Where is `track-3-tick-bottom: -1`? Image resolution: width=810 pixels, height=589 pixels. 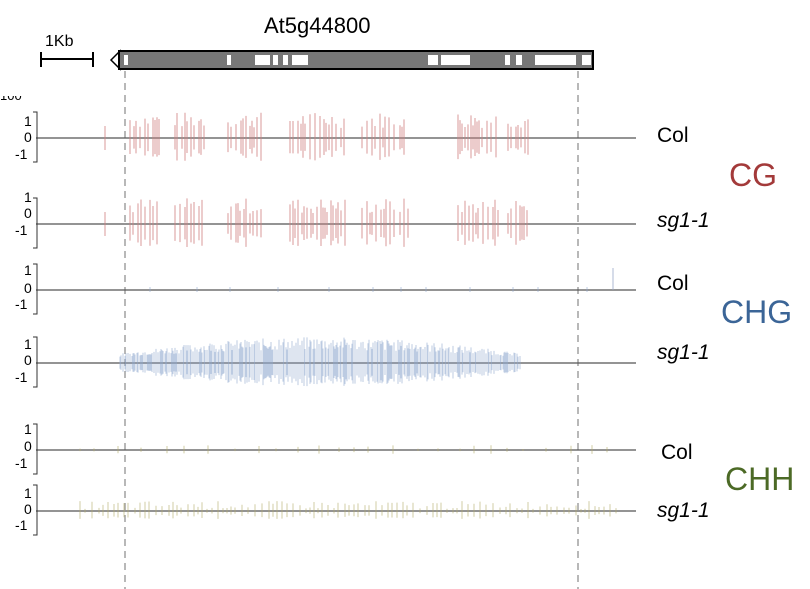
track-3-tick-bottom: -1 is located at coordinates (21, 304).